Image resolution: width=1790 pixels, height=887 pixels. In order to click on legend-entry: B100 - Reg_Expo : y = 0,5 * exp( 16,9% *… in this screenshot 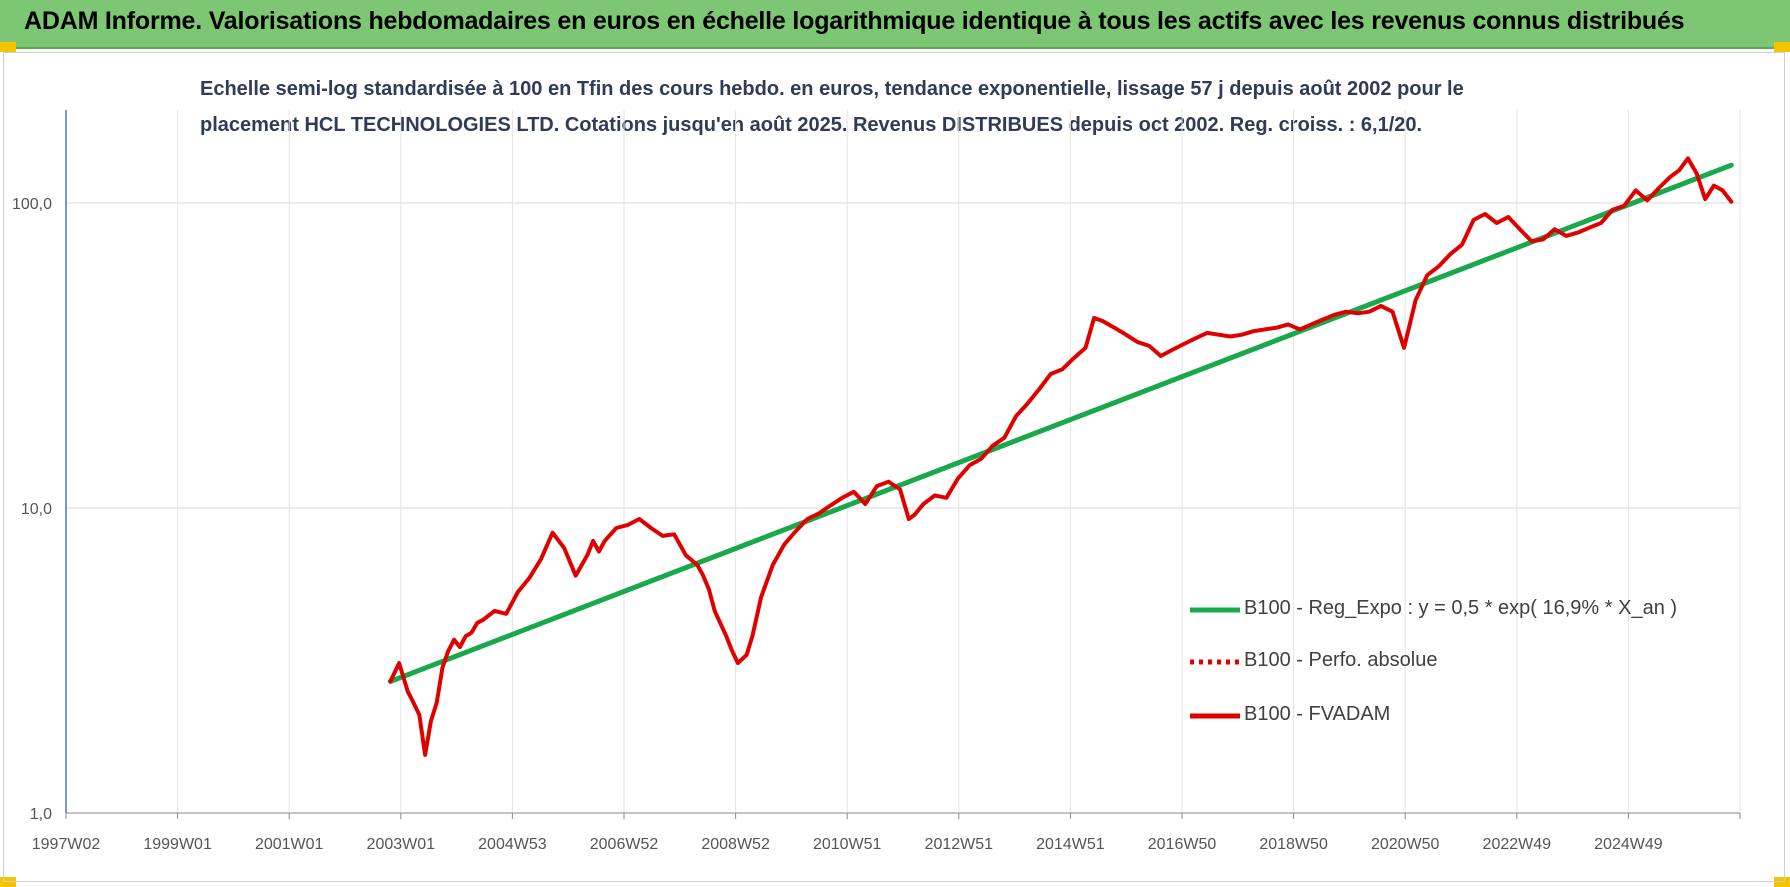, I will do `click(1461, 608)`.